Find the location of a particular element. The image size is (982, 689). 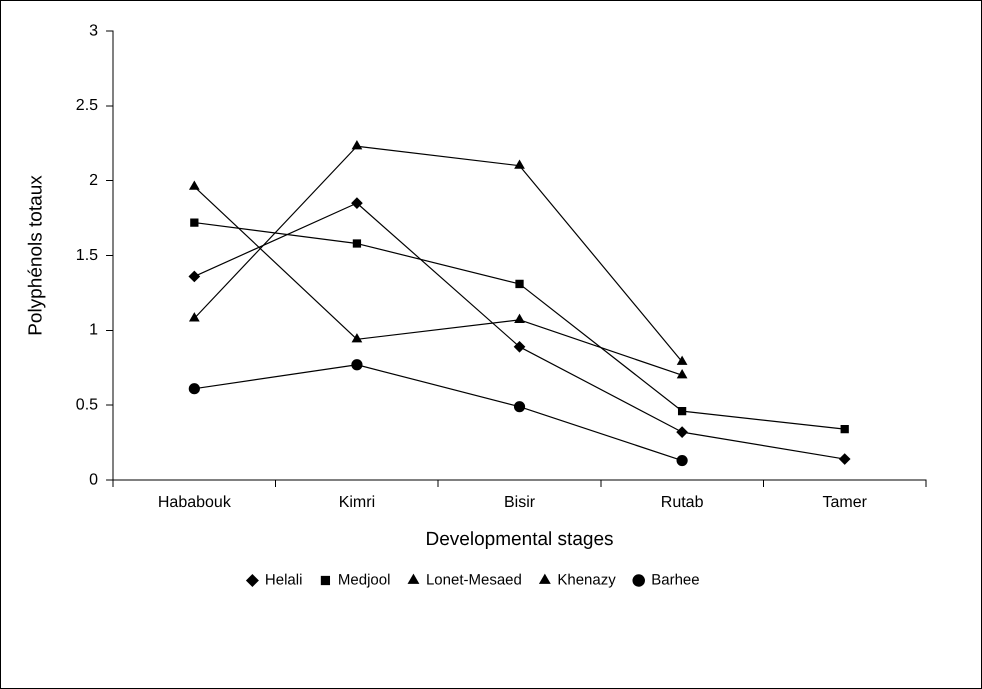

y-tick-label: 1.5 is located at coordinates (87, 255).